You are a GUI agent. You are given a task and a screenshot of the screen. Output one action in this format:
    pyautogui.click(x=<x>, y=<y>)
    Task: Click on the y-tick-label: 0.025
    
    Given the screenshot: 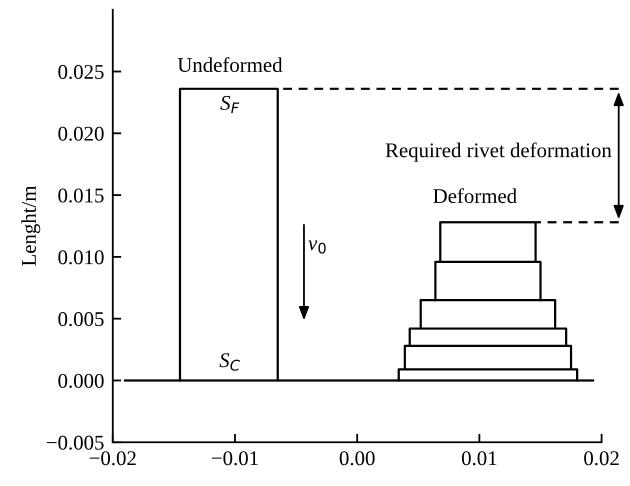 What is the action you would take?
    pyautogui.click(x=81, y=72)
    